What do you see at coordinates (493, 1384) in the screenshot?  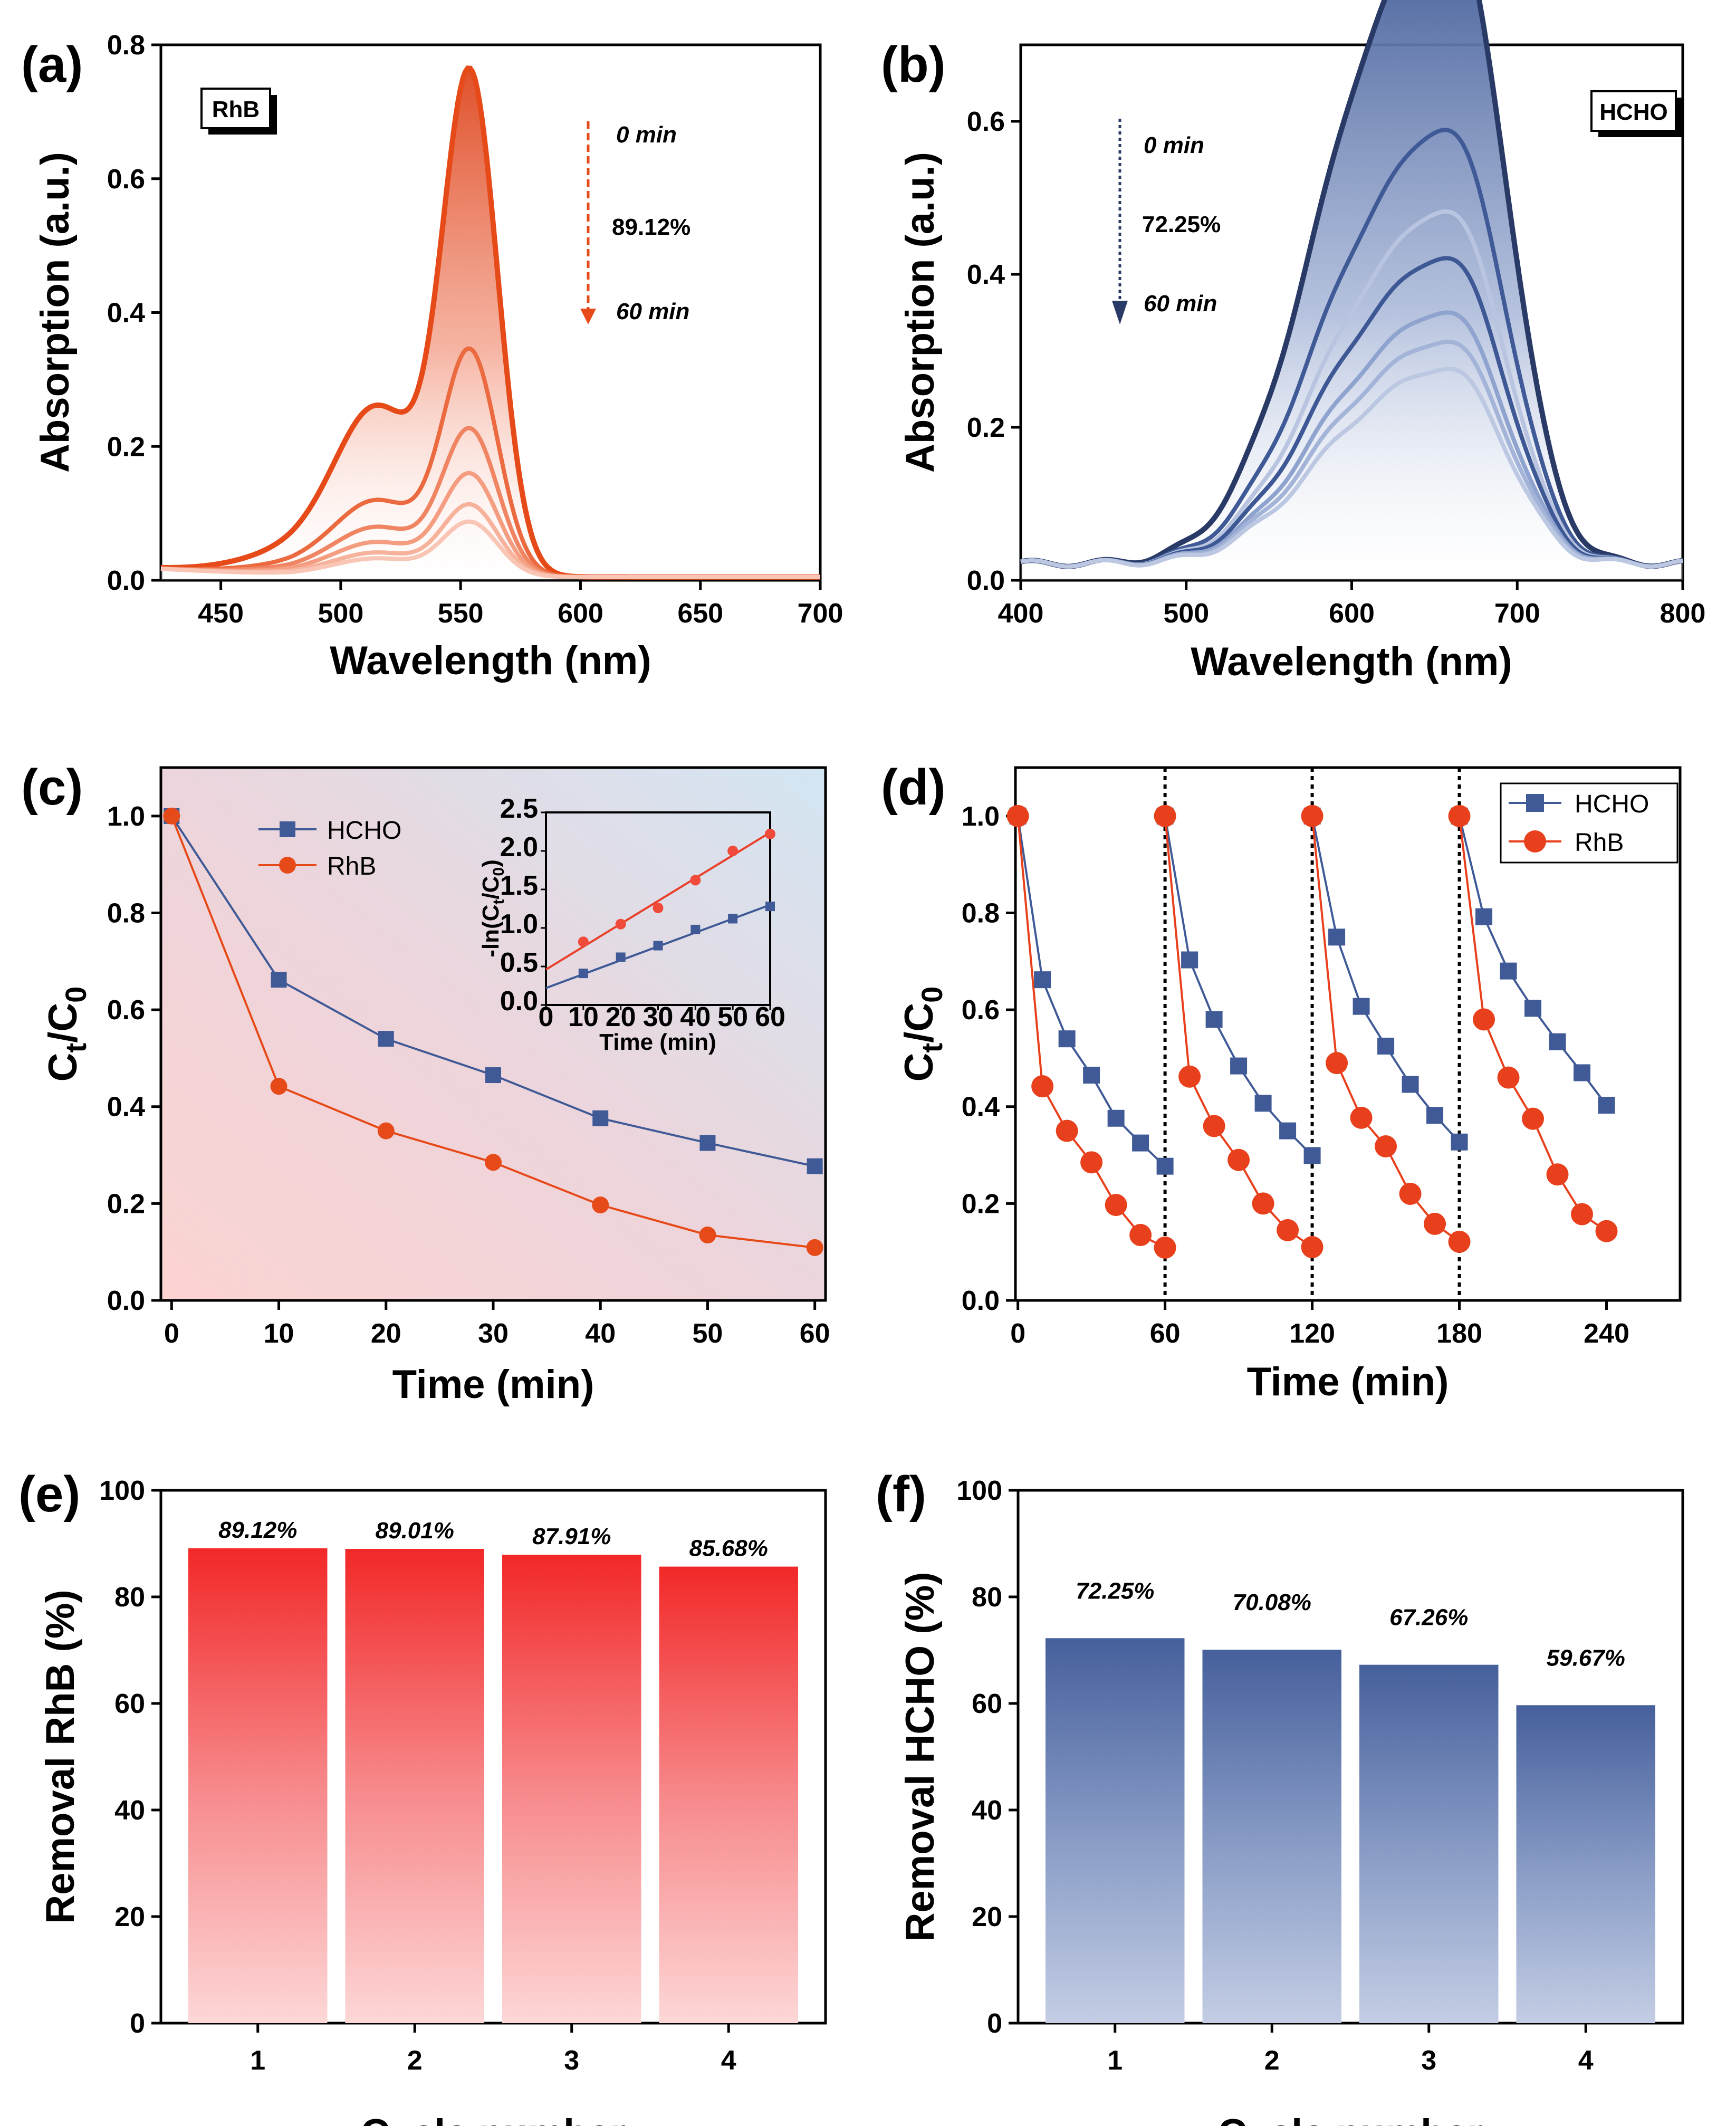 I see `x-axis-label: Time (min)` at bounding box center [493, 1384].